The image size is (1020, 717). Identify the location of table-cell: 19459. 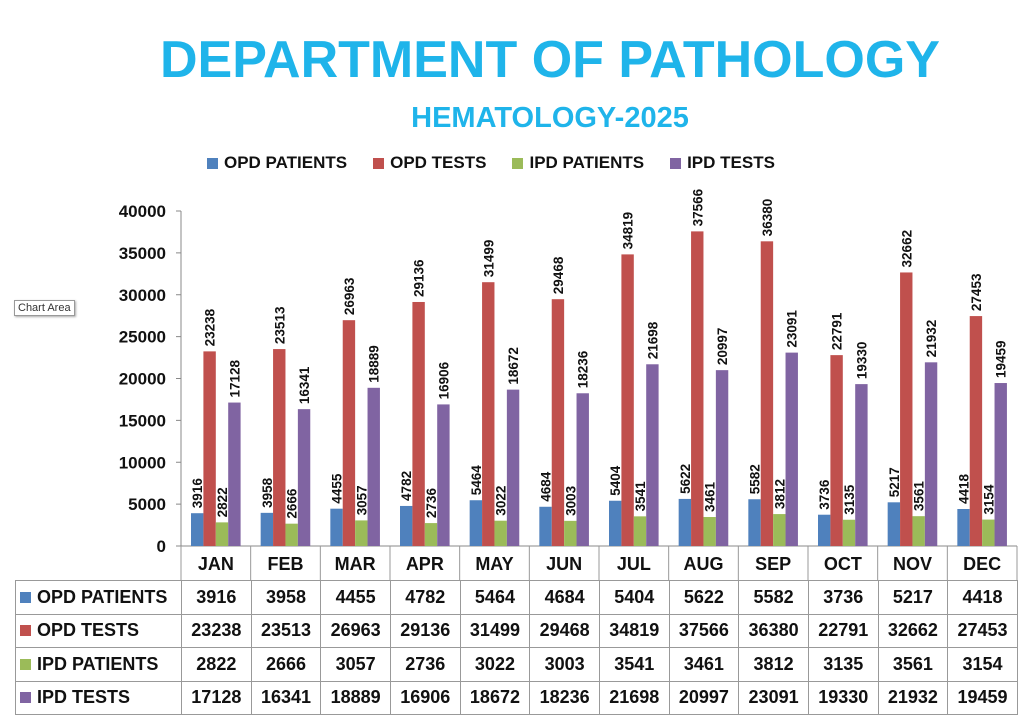
(982, 697).